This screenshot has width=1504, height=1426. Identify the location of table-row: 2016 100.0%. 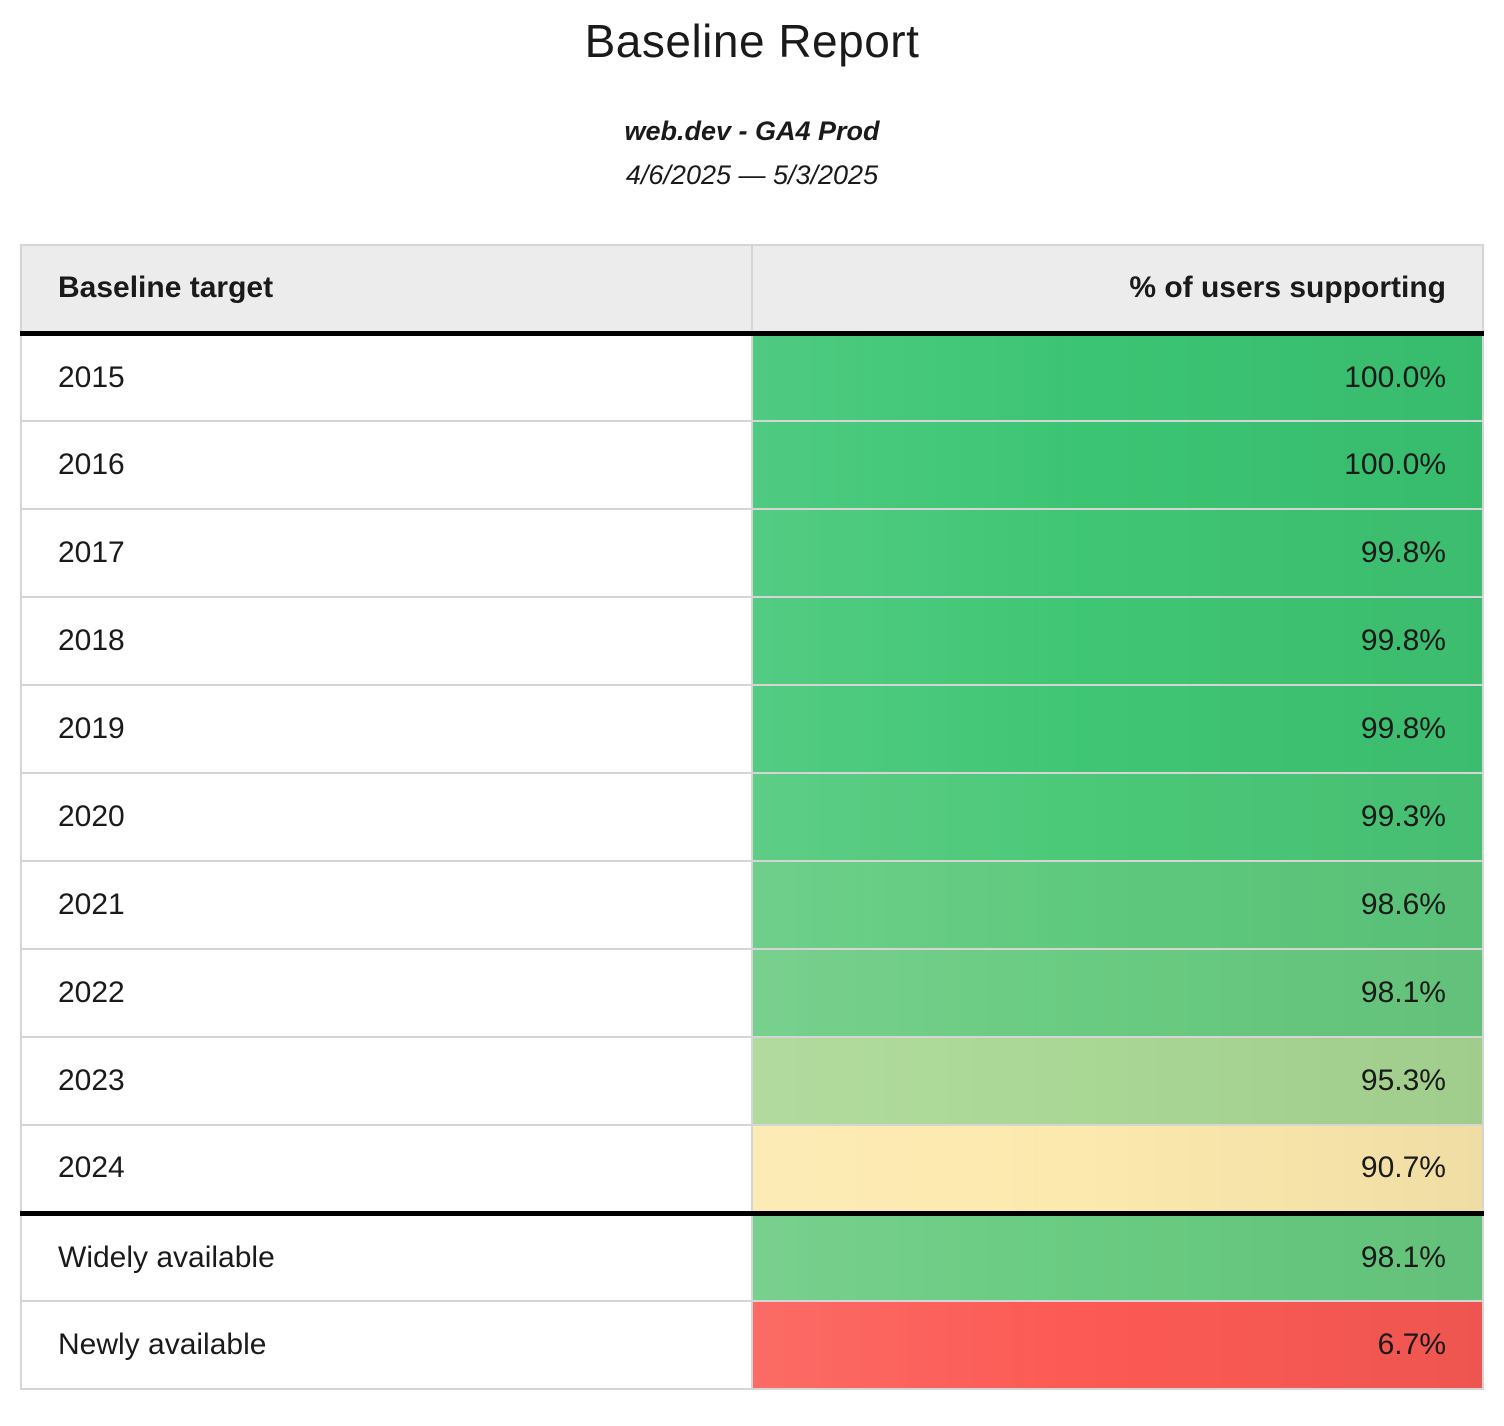
(752, 465).